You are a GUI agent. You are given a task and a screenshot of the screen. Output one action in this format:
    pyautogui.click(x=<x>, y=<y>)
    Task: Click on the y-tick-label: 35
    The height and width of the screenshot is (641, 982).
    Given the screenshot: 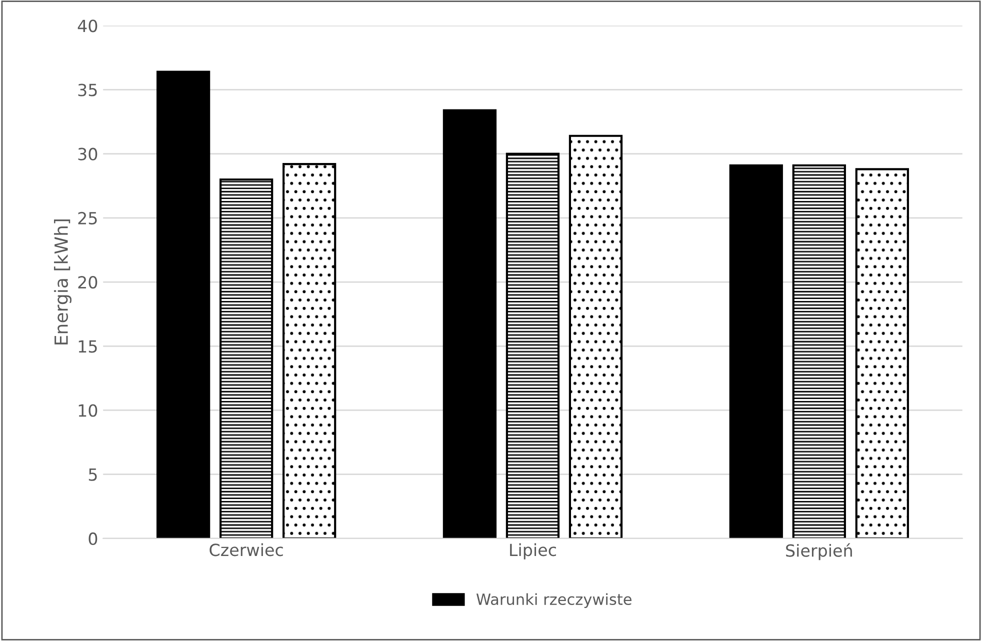 What is the action you would take?
    pyautogui.click(x=87, y=90)
    